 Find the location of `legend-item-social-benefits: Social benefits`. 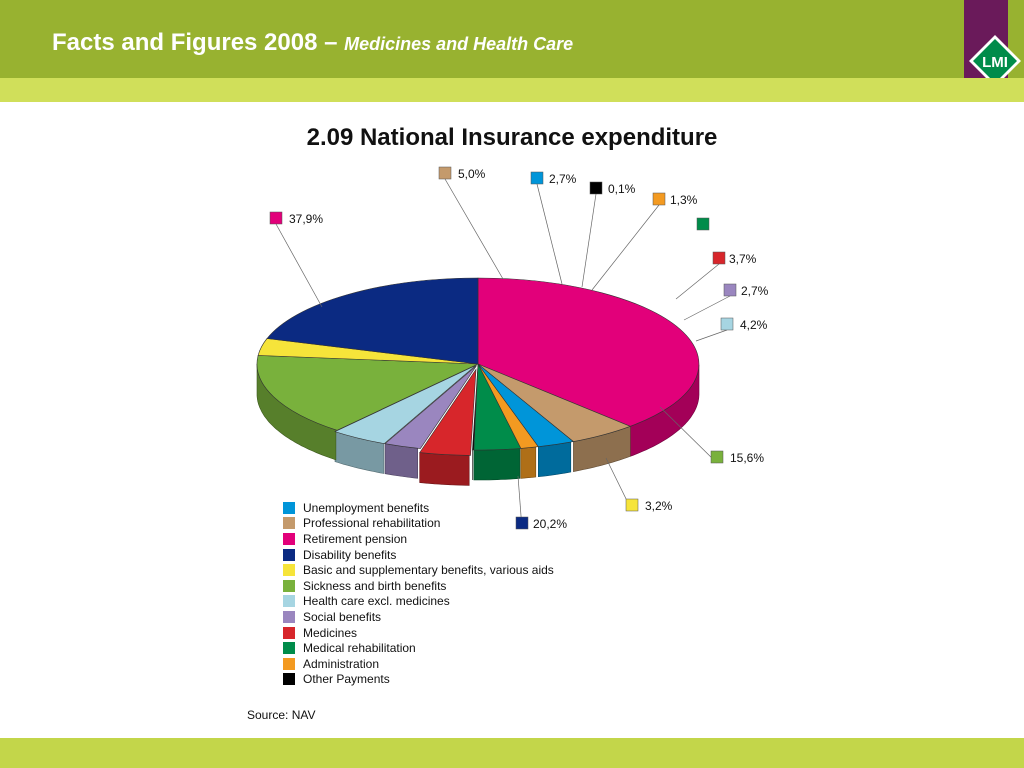

legend-item-social-benefits: Social benefits is located at coordinates (418, 617).